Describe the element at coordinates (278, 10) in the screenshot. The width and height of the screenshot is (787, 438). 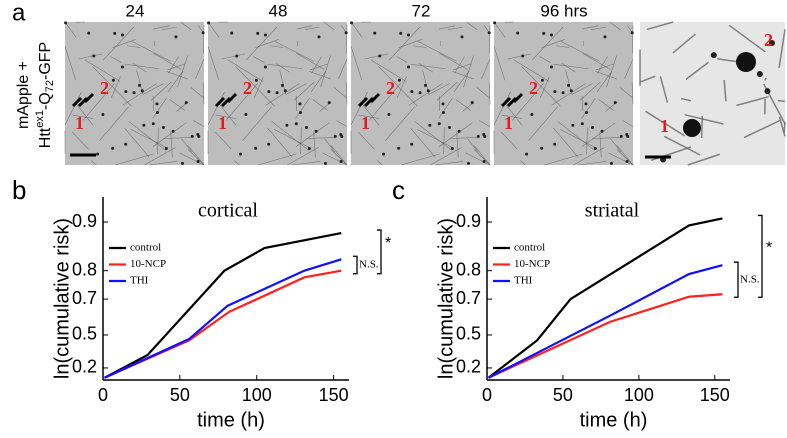
I see `time-label: 48` at that location.